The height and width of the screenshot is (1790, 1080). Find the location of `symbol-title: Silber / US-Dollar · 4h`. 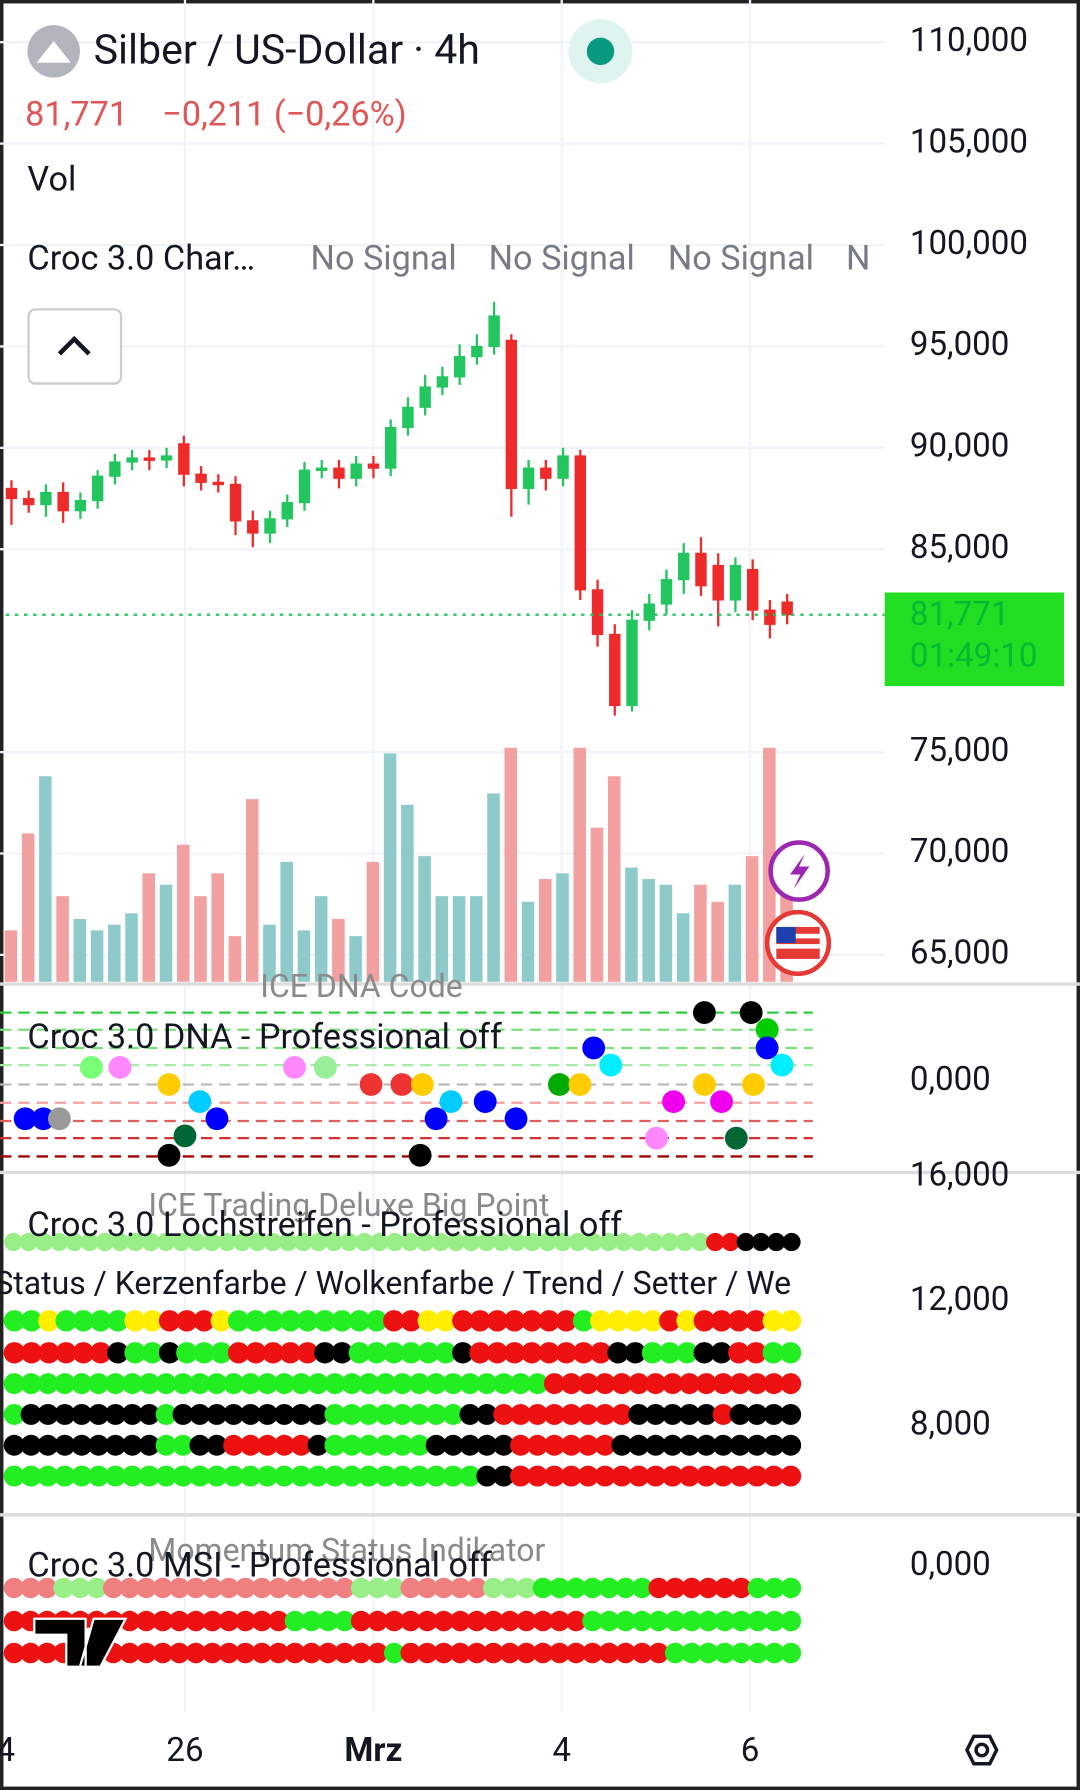

symbol-title: Silber / US-Dollar · 4h is located at coordinates (287, 50).